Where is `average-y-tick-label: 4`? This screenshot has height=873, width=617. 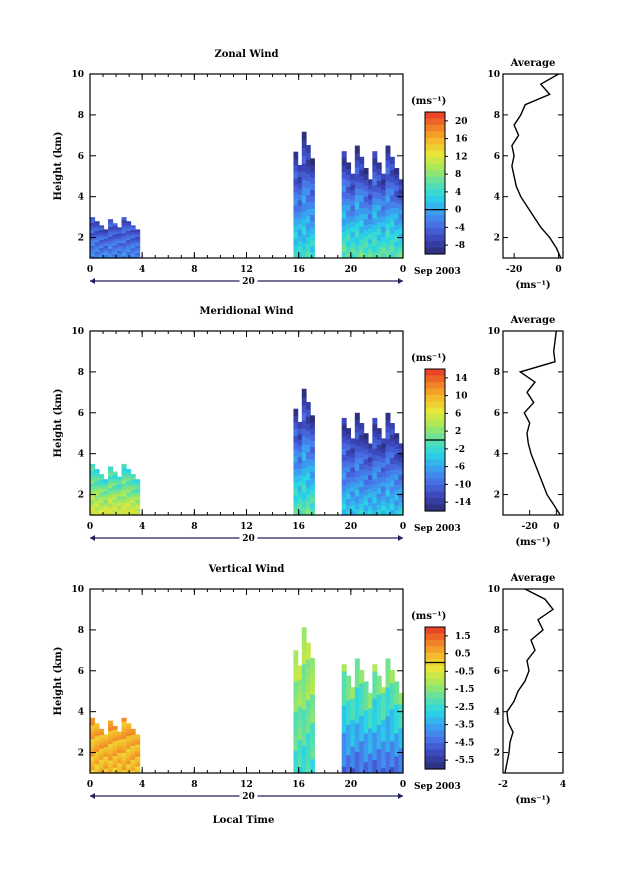 average-y-tick-label: 4 is located at coordinates (497, 198).